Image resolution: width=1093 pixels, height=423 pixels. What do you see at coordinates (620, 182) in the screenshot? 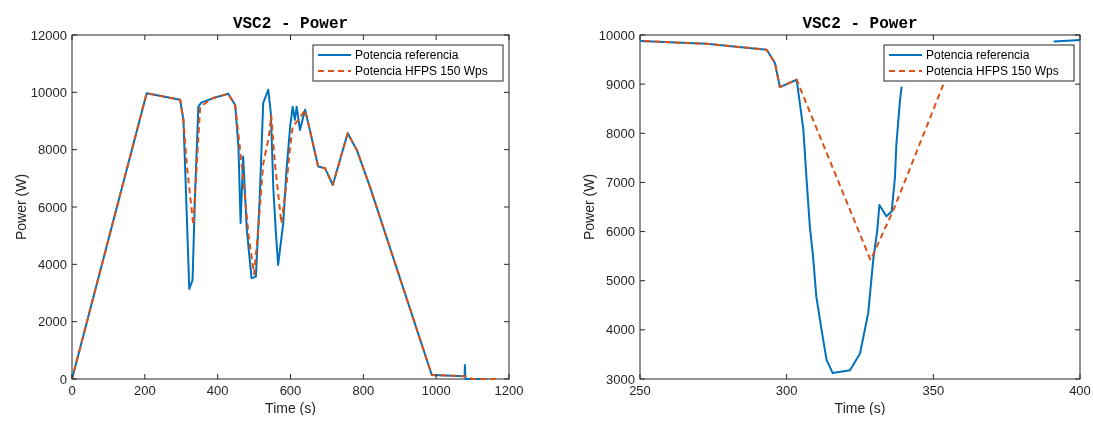
I see `y-tick-label: 7000` at bounding box center [620, 182].